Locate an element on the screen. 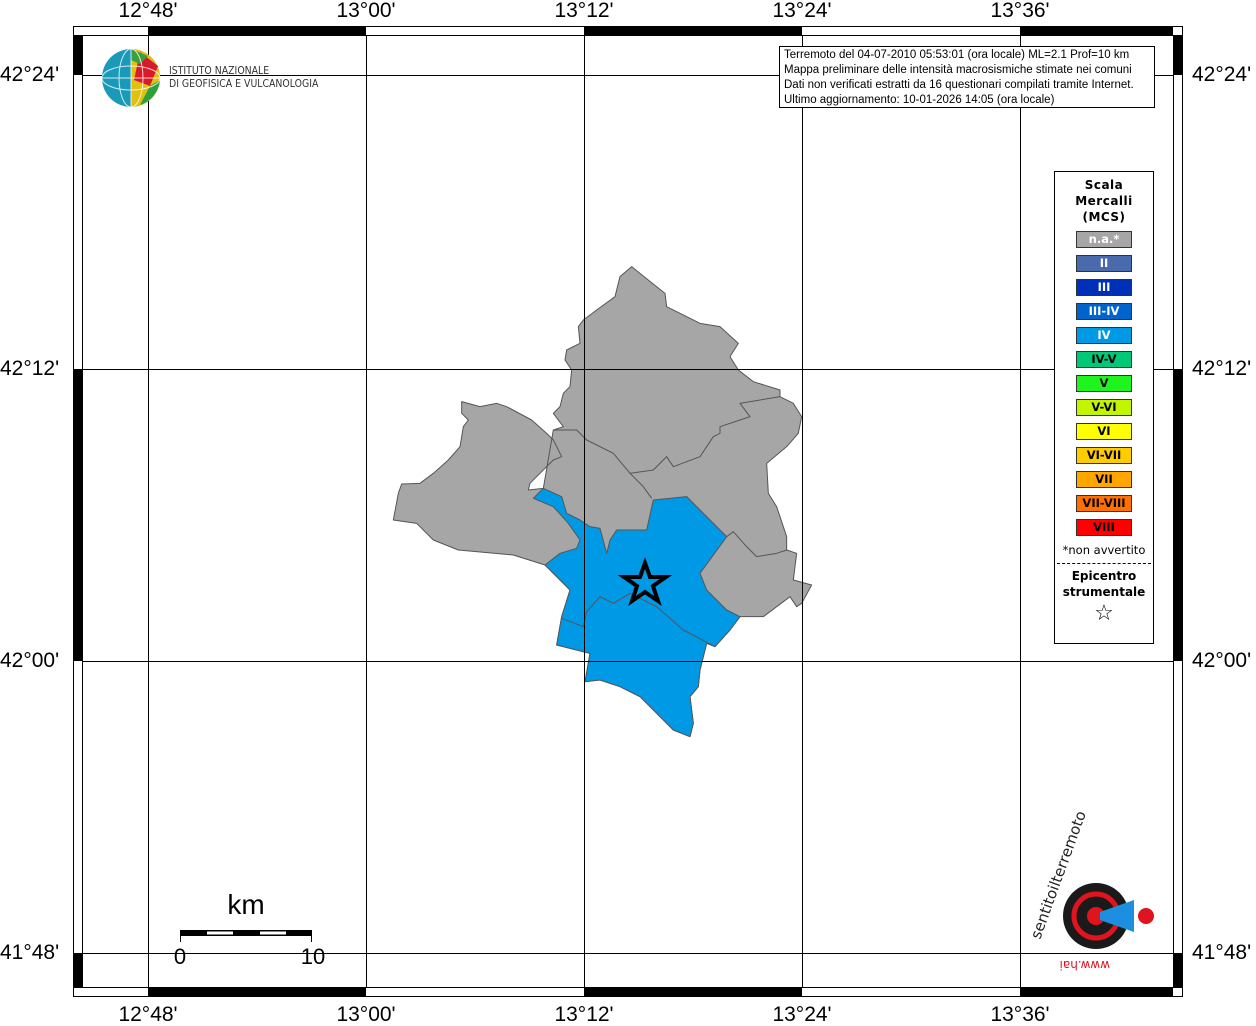  legend-swatch: II is located at coordinates (1104, 263).